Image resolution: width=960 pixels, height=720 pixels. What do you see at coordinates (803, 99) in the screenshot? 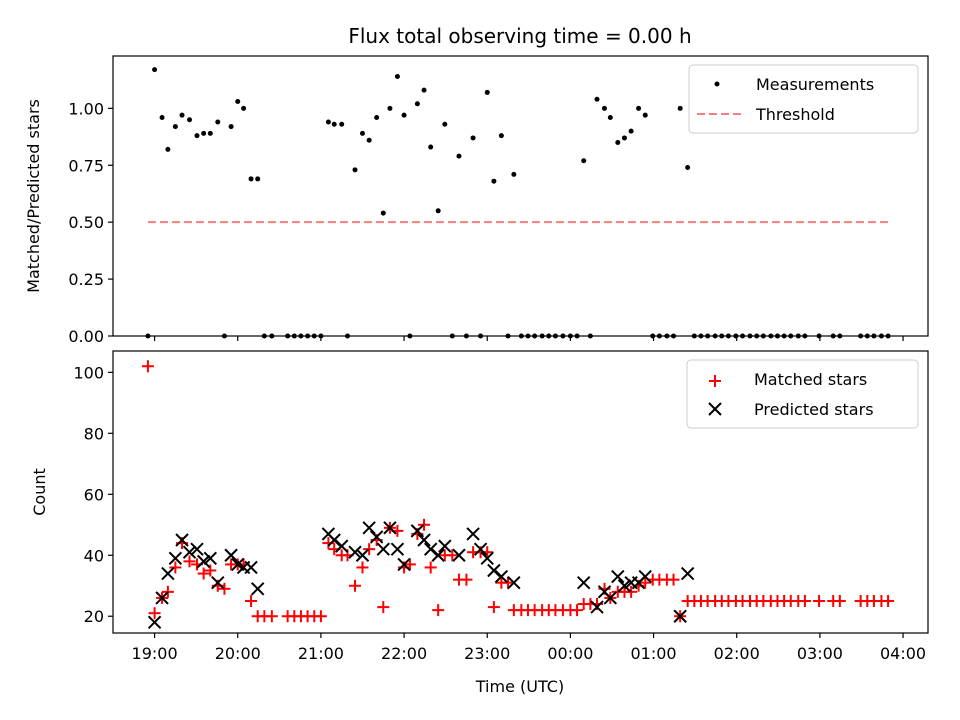
I see `top-legend-box` at bounding box center [803, 99].